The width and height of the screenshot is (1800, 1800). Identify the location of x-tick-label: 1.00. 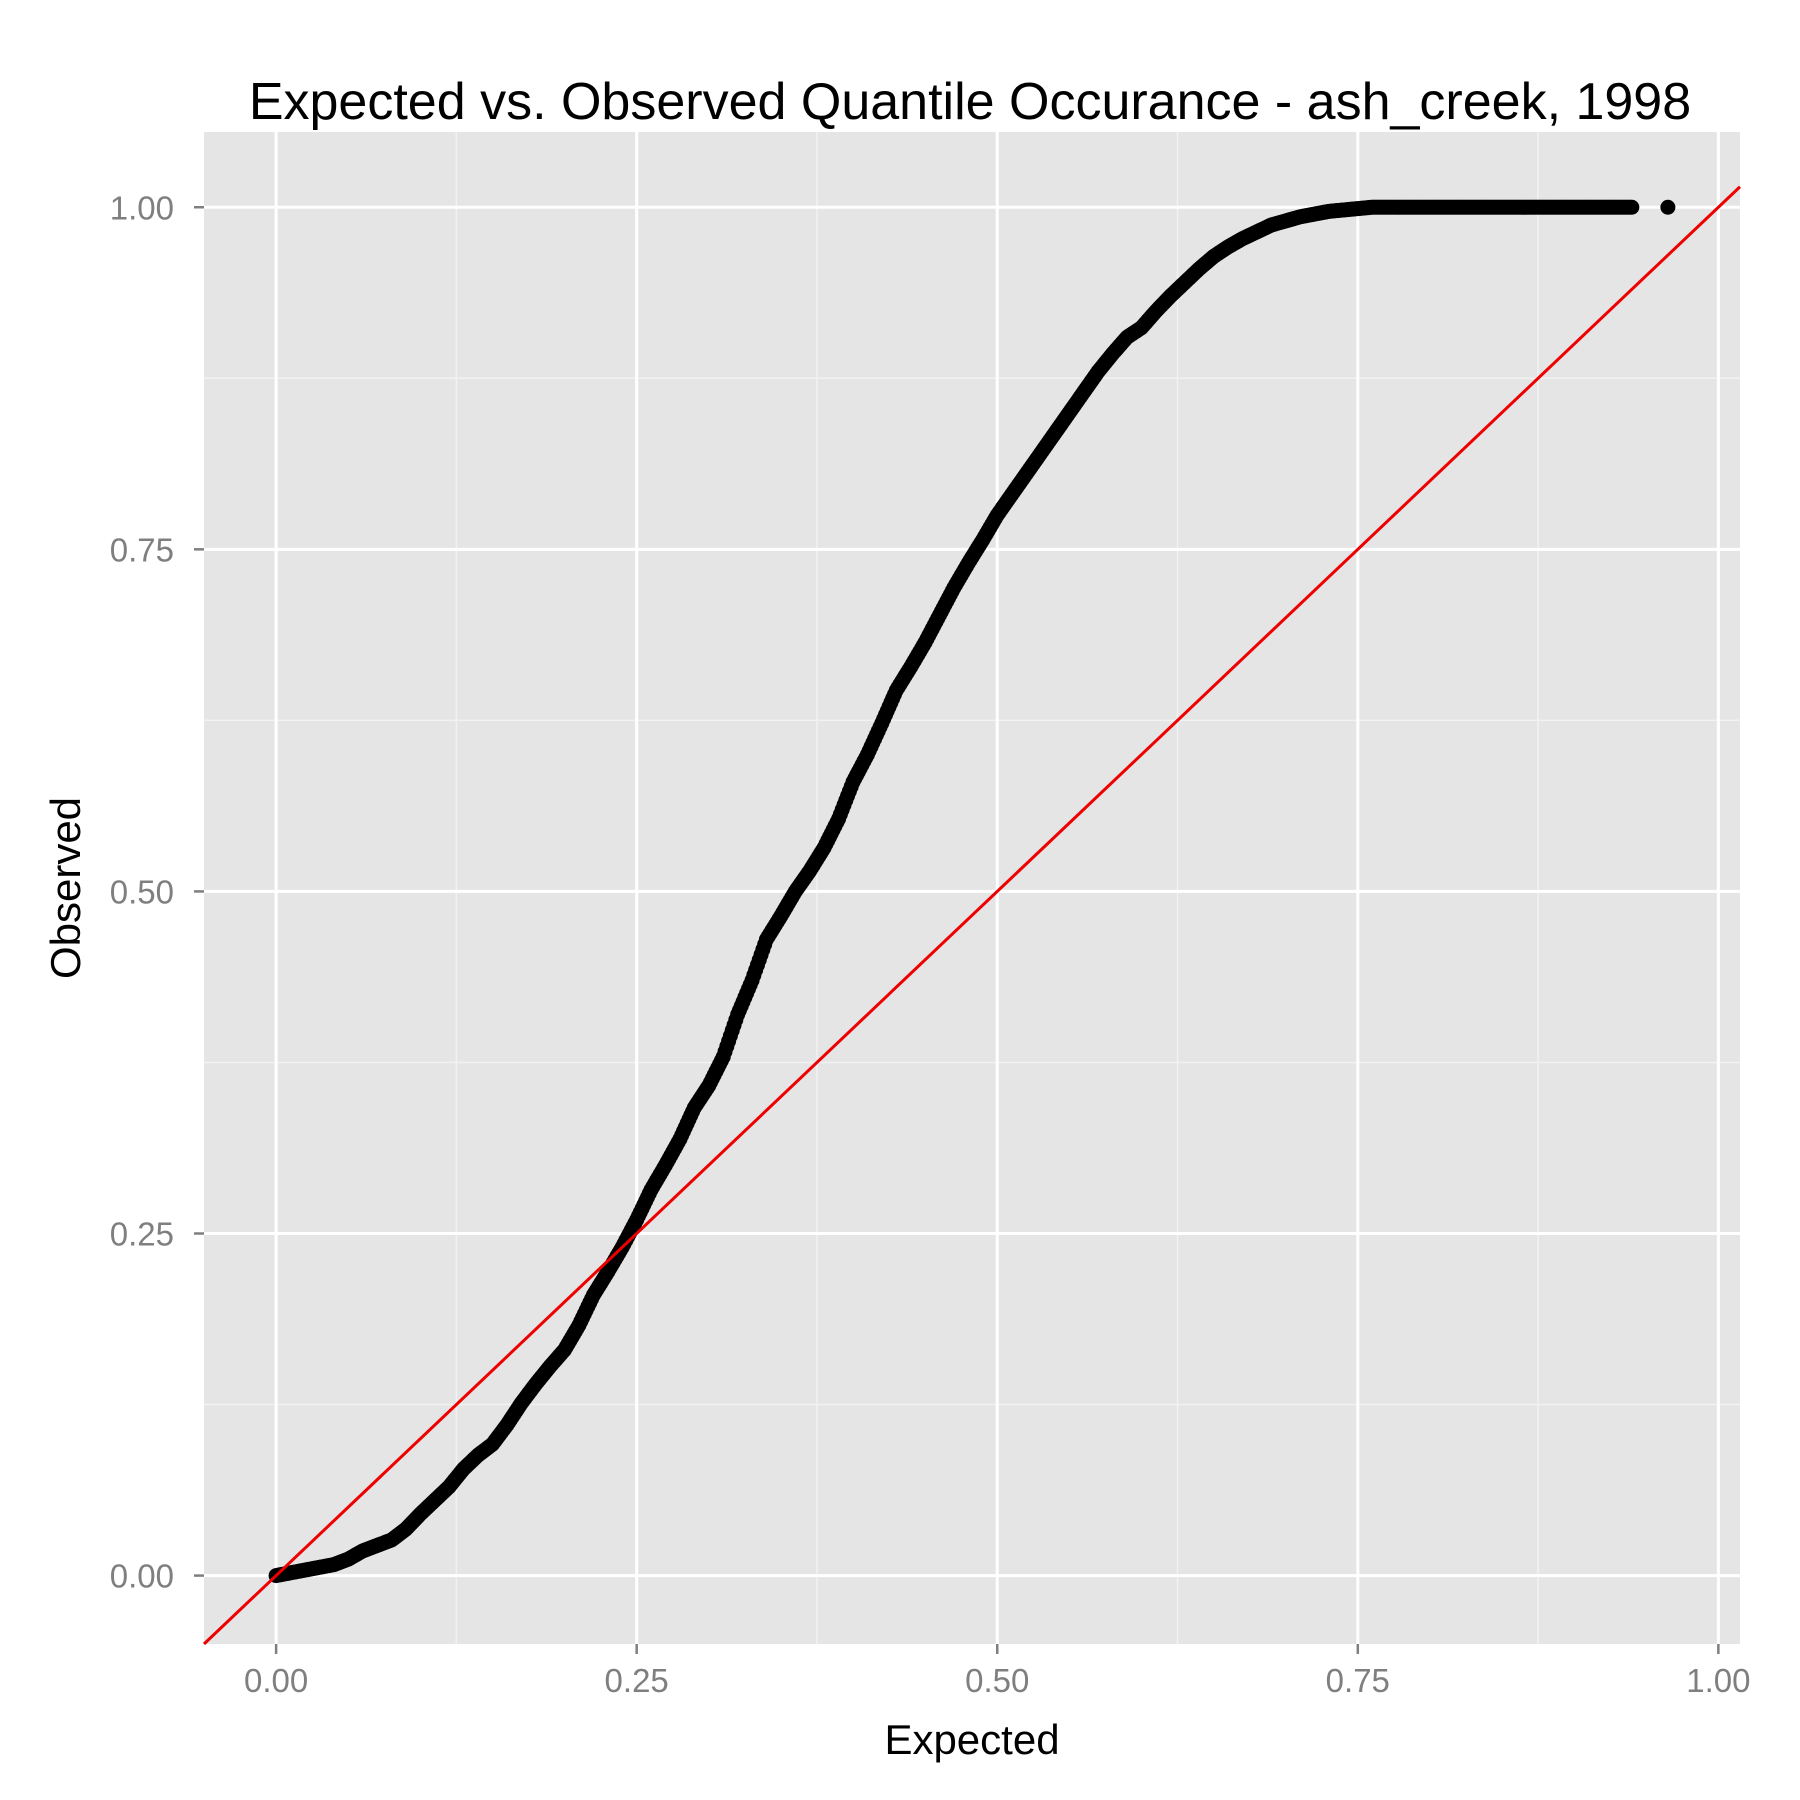
(1718, 1680).